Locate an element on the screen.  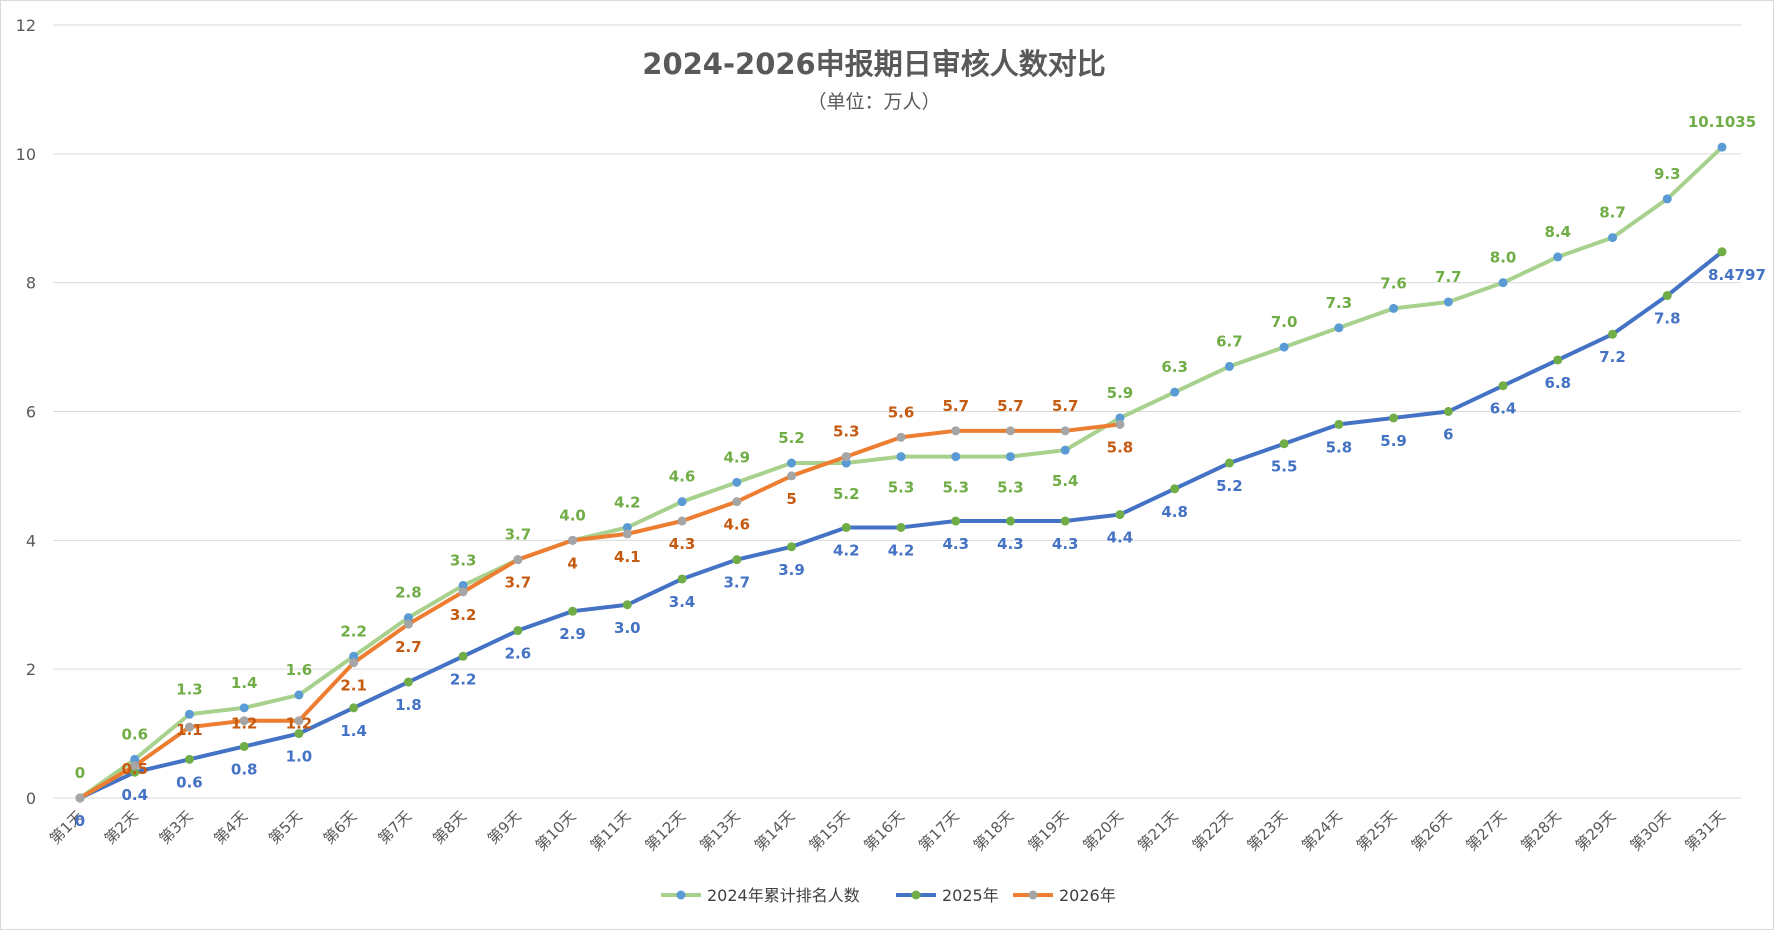
series-1-data-label: 5.4 is located at coordinates (1065, 481).